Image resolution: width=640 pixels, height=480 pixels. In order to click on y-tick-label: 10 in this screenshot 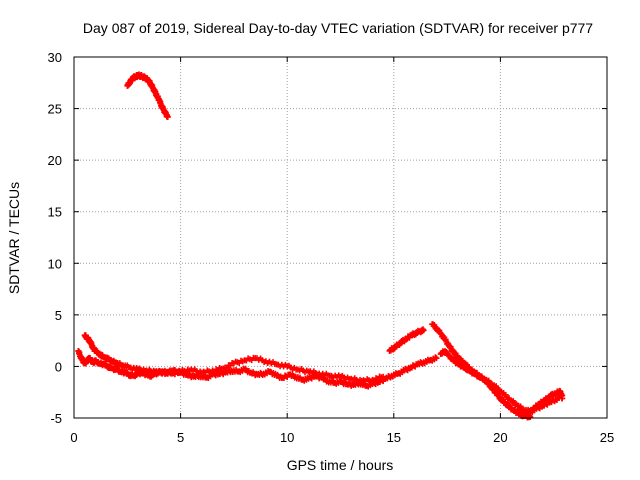, I will do `click(55, 263)`.